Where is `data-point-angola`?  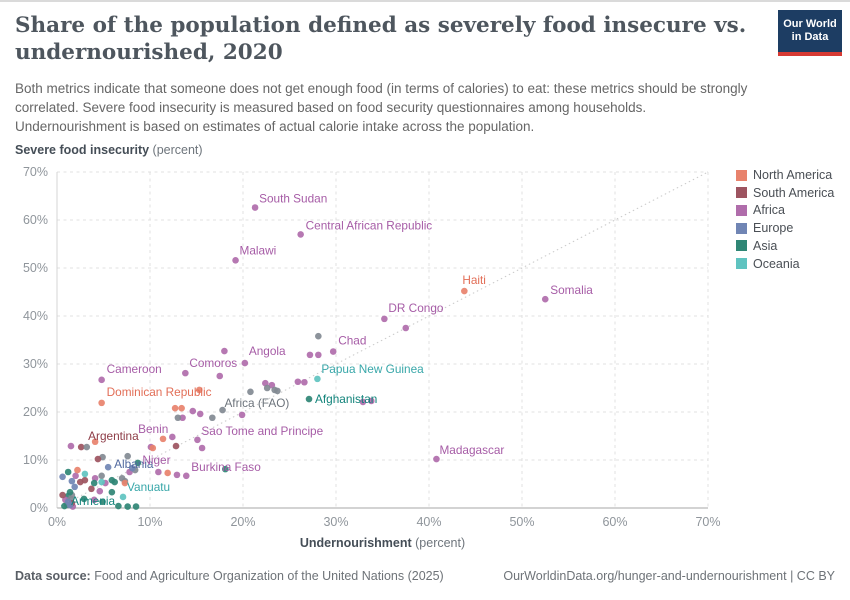
data-point-angola is located at coordinates (245, 363).